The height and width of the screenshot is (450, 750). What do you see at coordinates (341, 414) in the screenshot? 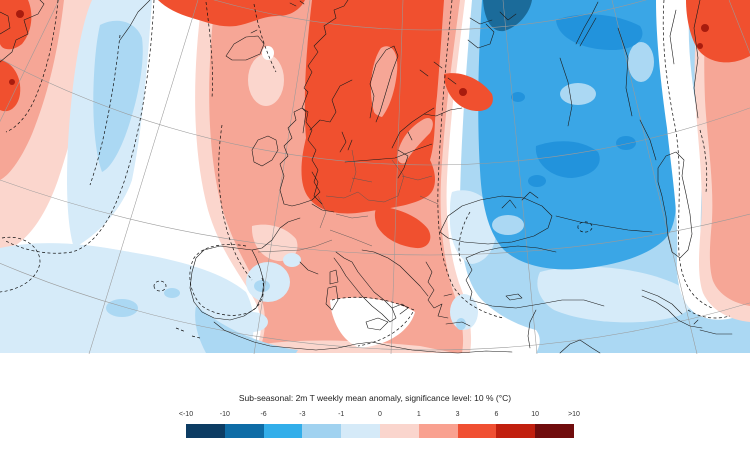
I see `colorbar-tick-label: -1` at bounding box center [341, 414].